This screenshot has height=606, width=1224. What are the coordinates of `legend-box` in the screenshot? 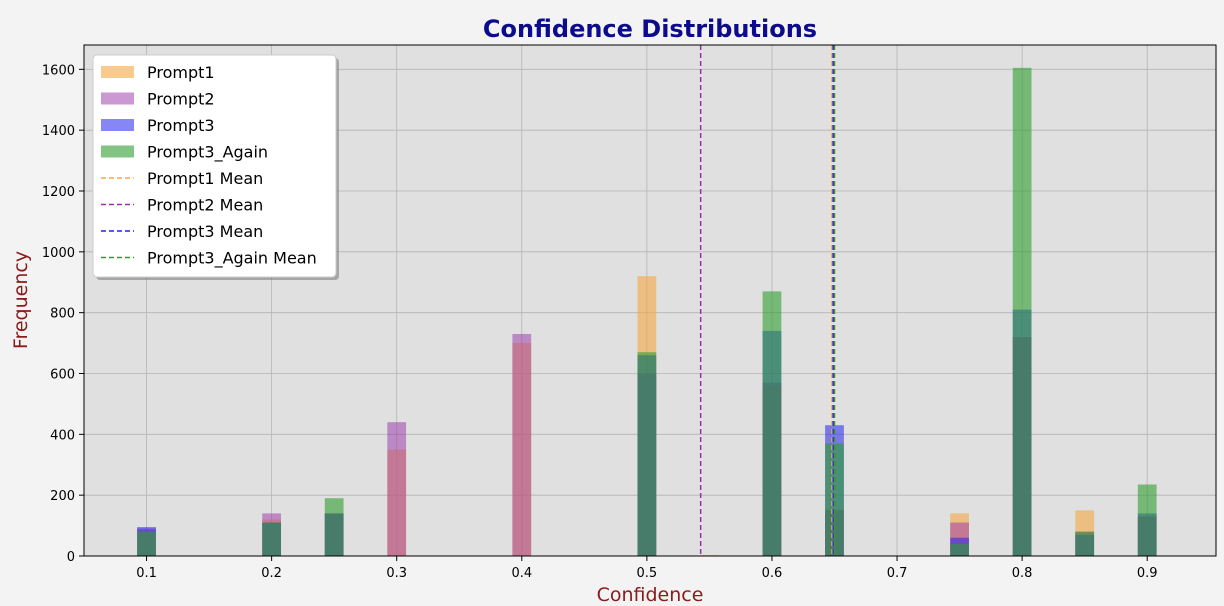 It's located at (214, 166).